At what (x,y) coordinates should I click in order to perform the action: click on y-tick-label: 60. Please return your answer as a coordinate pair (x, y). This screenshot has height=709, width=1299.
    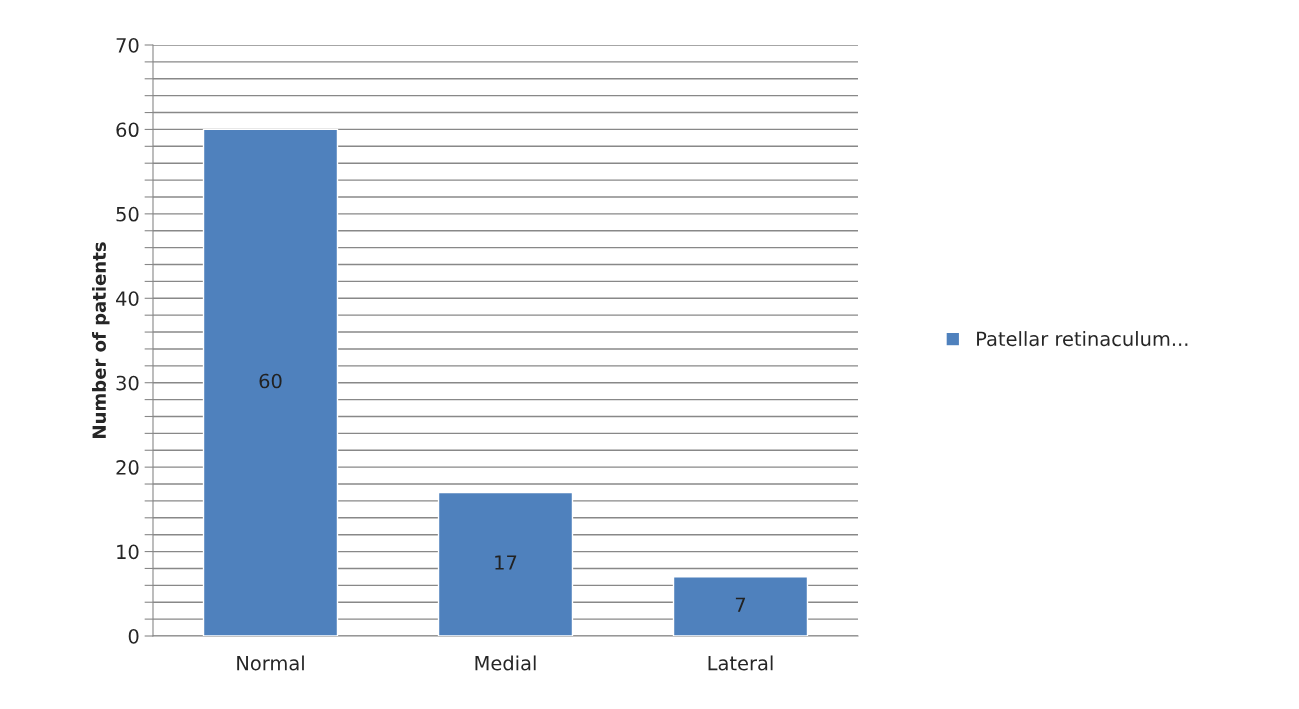
    Looking at the image, I should click on (127, 130).